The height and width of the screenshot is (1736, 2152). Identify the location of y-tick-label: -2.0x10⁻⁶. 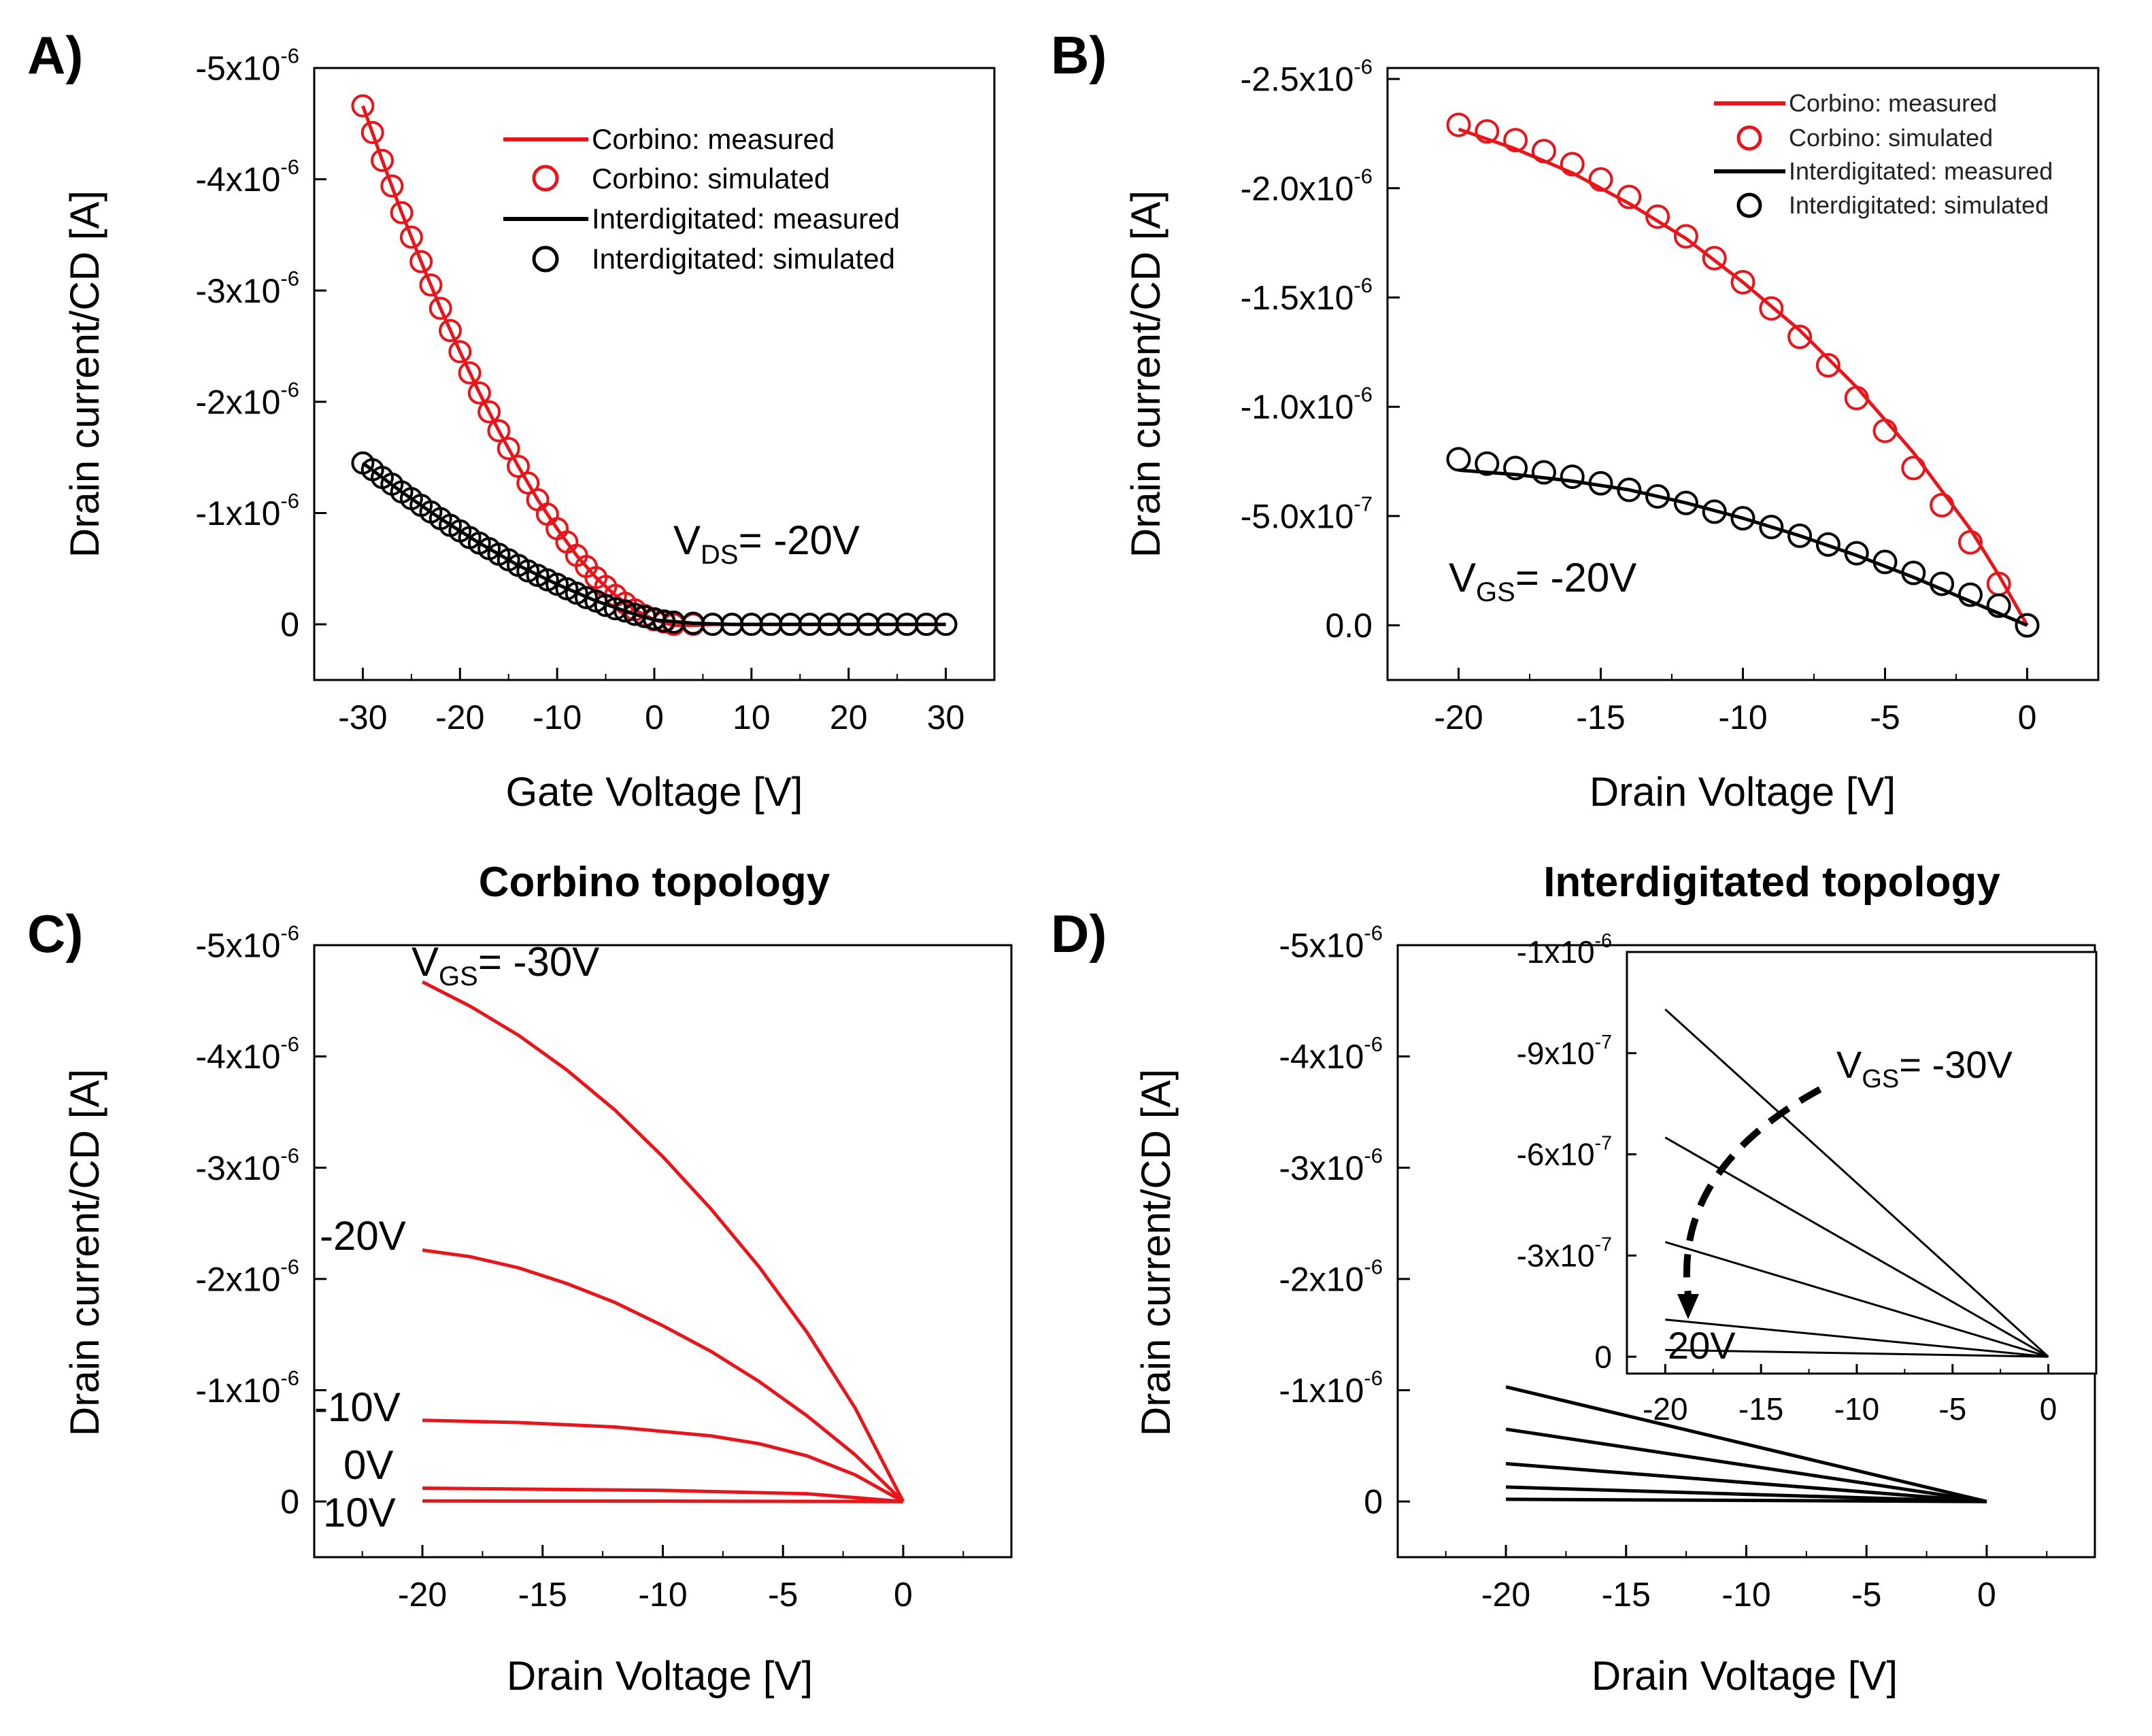
(1307, 185).